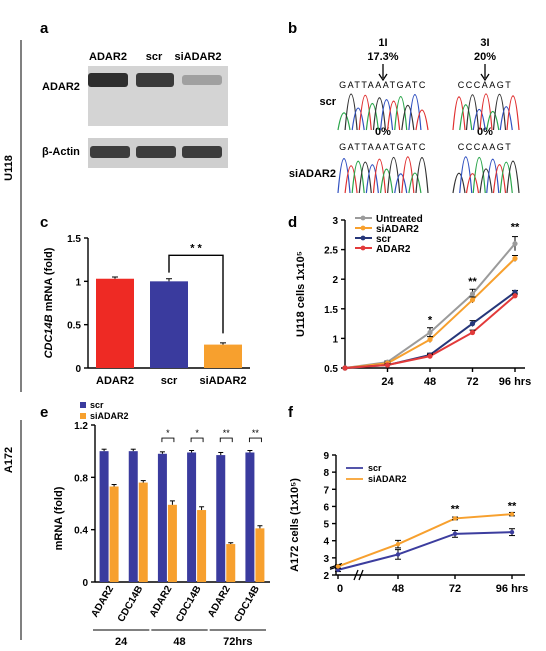 The height and width of the screenshot is (651, 546). I want to click on y-axis-label: CDC14B mRNA (fold), so click(49, 302).